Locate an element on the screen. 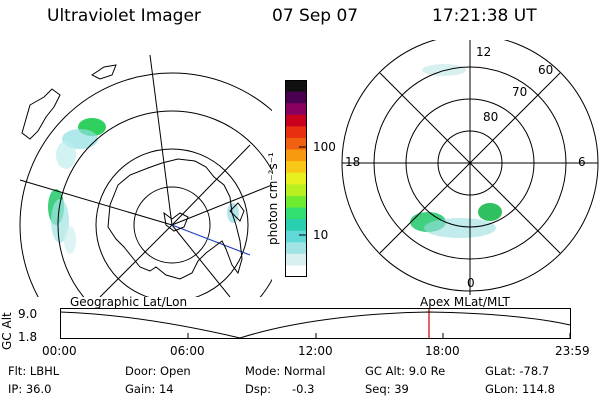  gc-alt-info: GC Alt: 9.0 Re is located at coordinates (405, 371).